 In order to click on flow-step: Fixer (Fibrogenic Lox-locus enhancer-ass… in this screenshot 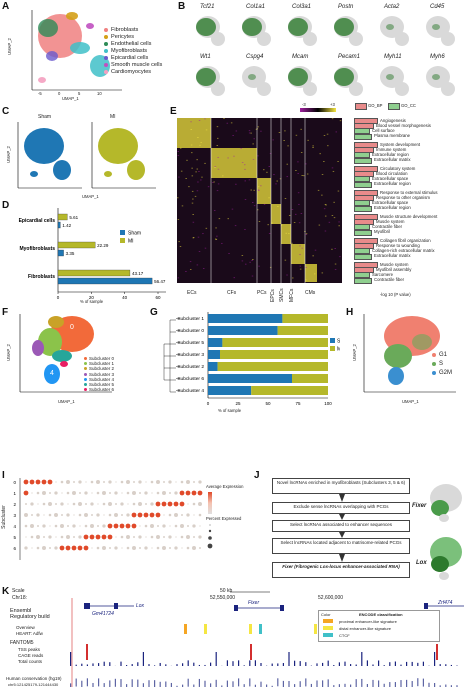, I will do `click(341, 570)`.